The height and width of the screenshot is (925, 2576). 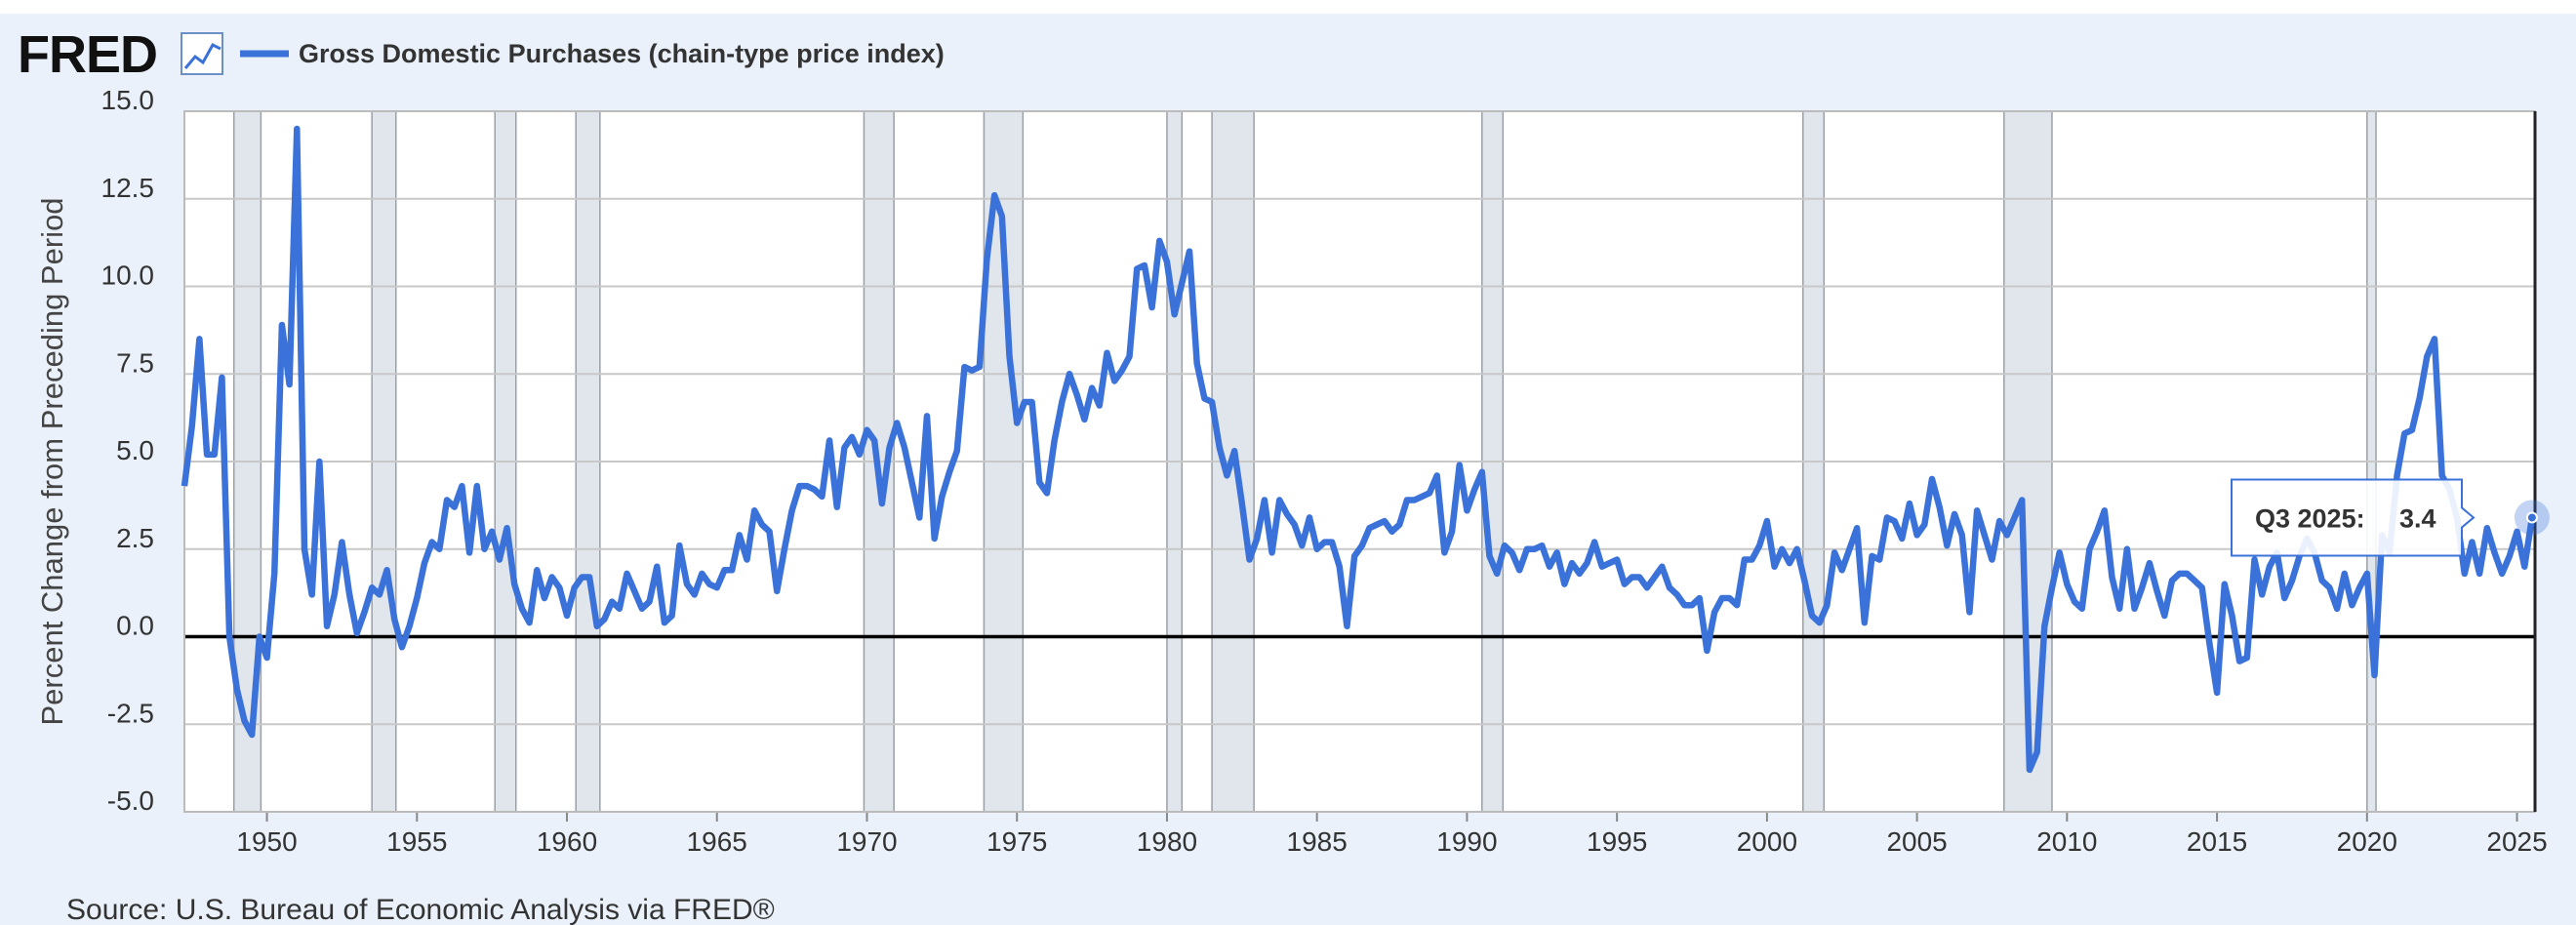 I want to click on tooltip-label: Q3 2025:, so click(x=2310, y=518).